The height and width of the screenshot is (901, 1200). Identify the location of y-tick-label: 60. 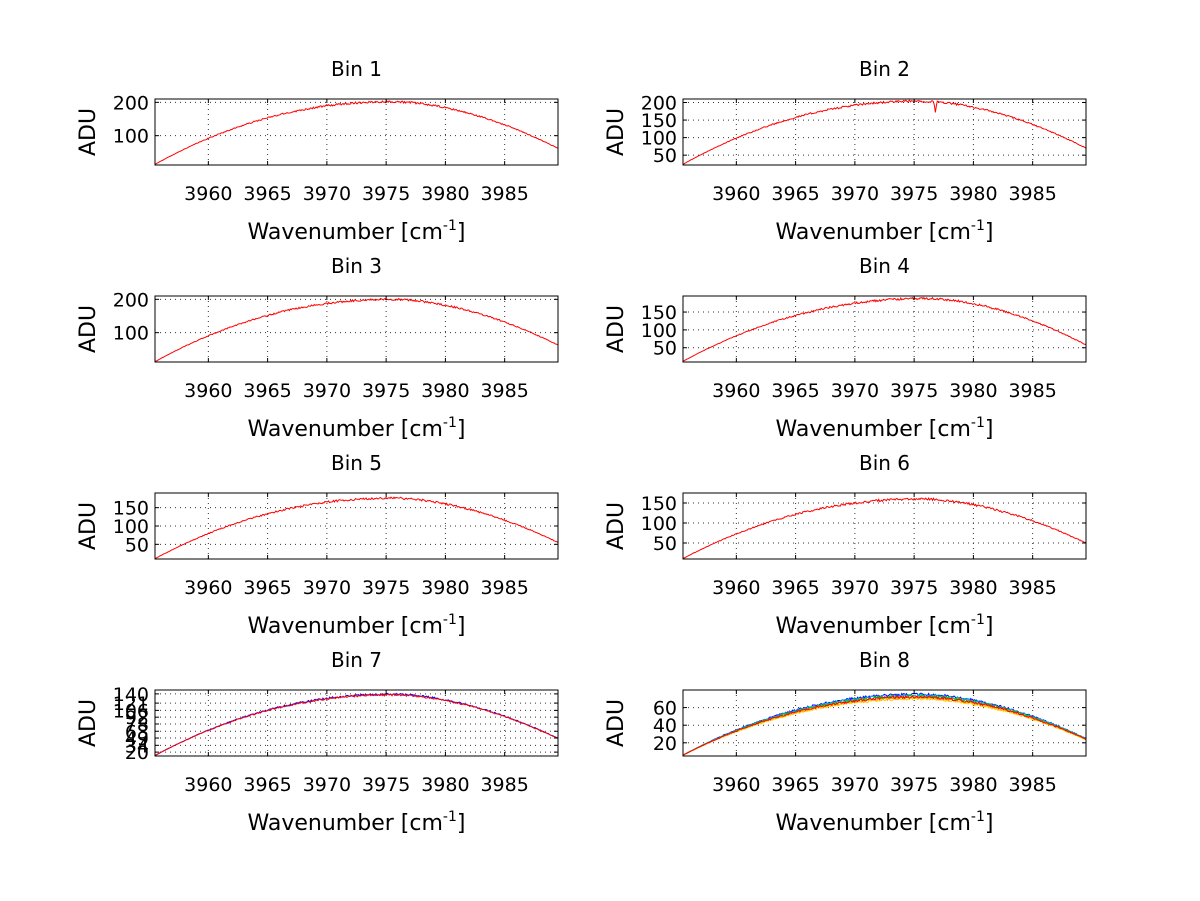
(665, 709).